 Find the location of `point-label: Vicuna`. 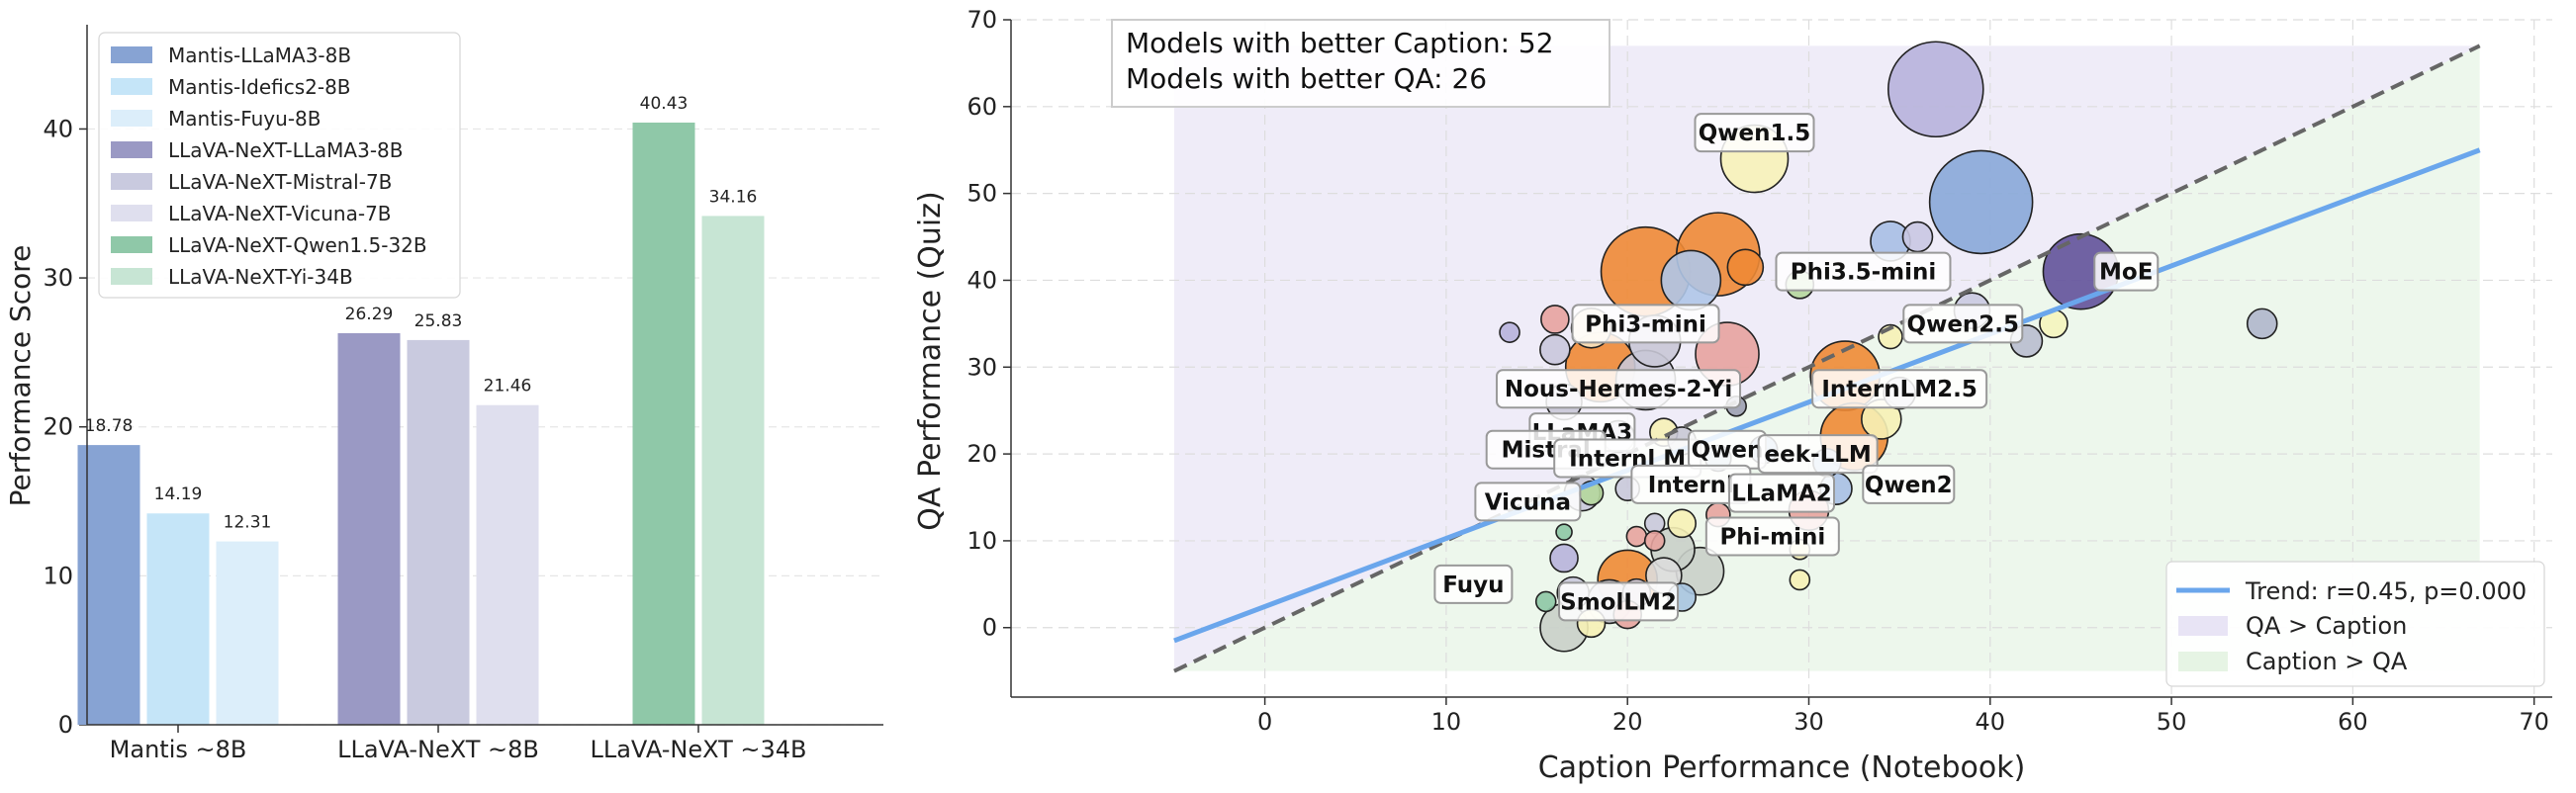

point-label: Vicuna is located at coordinates (1528, 502).